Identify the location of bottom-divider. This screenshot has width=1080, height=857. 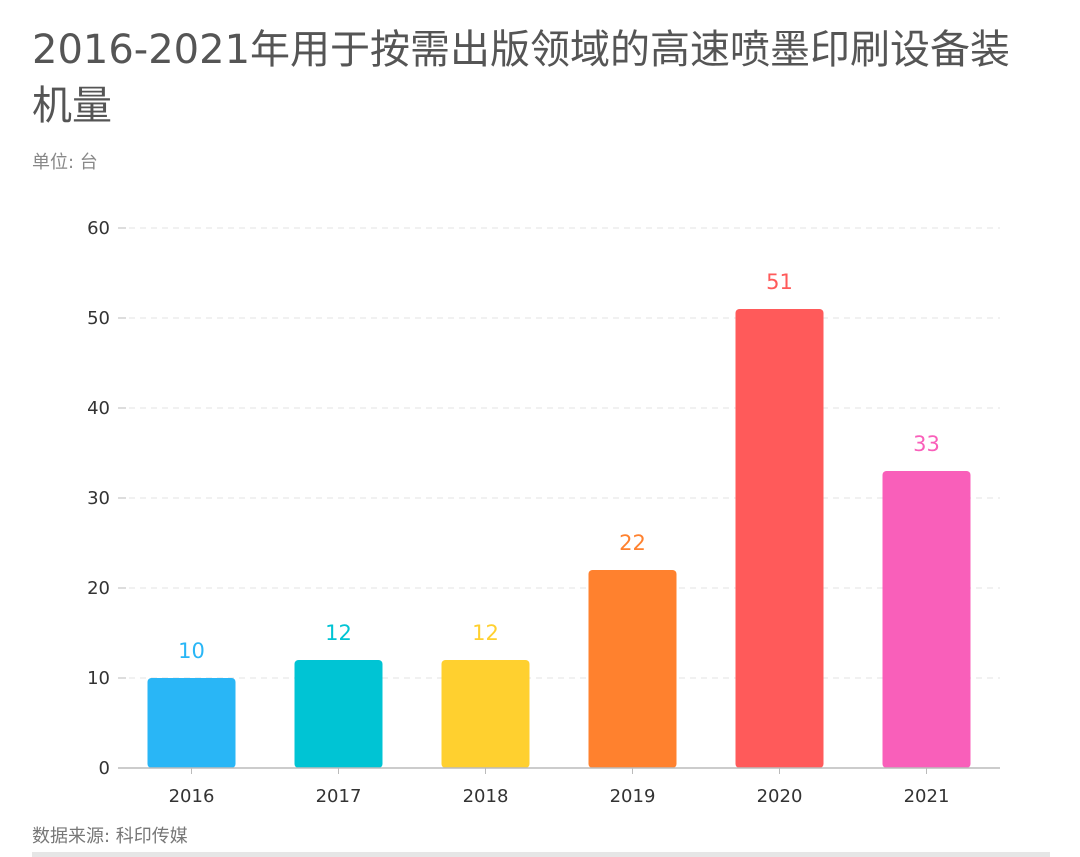
(541, 854).